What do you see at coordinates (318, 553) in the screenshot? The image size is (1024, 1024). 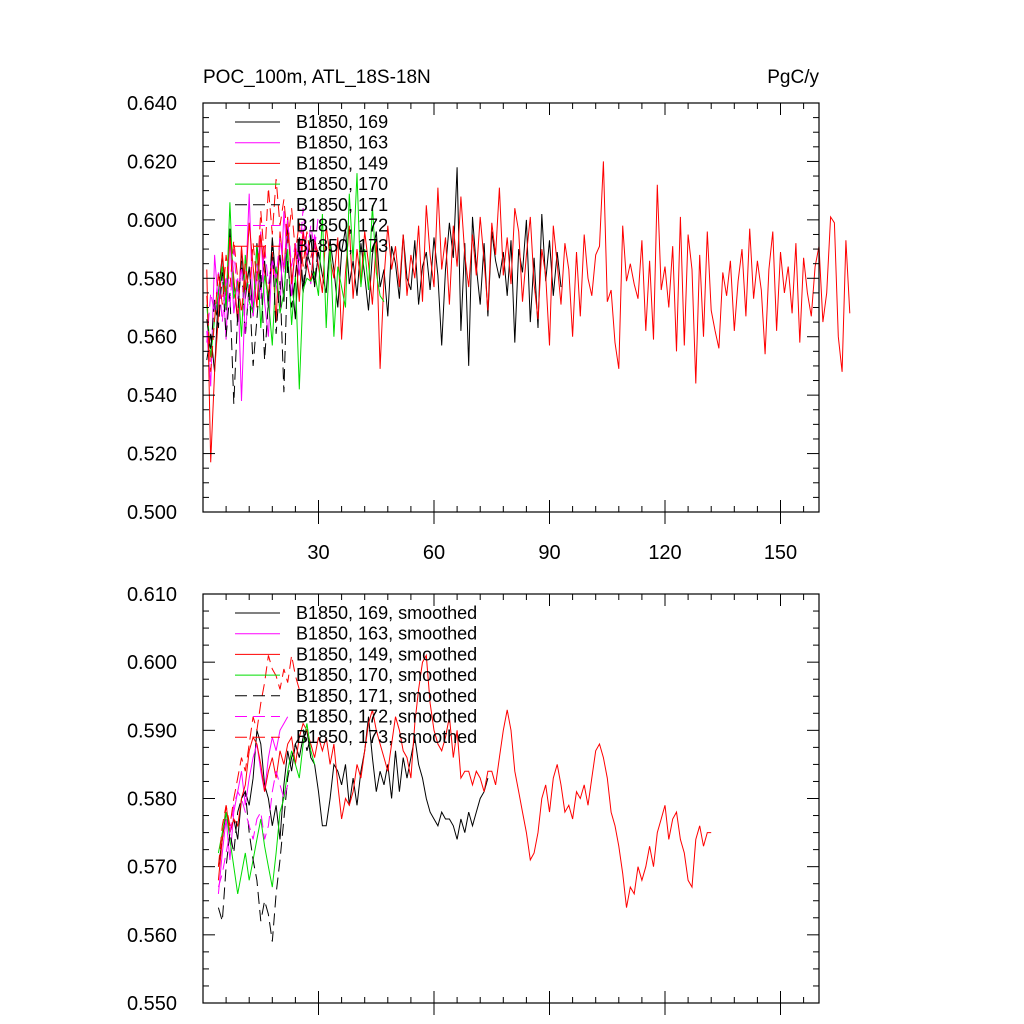 I see `x-tick-label: 30` at bounding box center [318, 553].